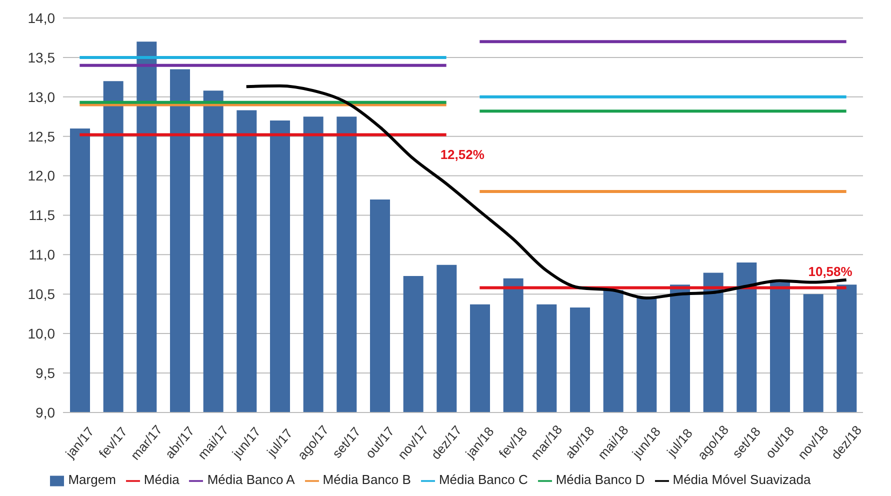  I want to click on annotation: 12,52%, so click(462, 154).